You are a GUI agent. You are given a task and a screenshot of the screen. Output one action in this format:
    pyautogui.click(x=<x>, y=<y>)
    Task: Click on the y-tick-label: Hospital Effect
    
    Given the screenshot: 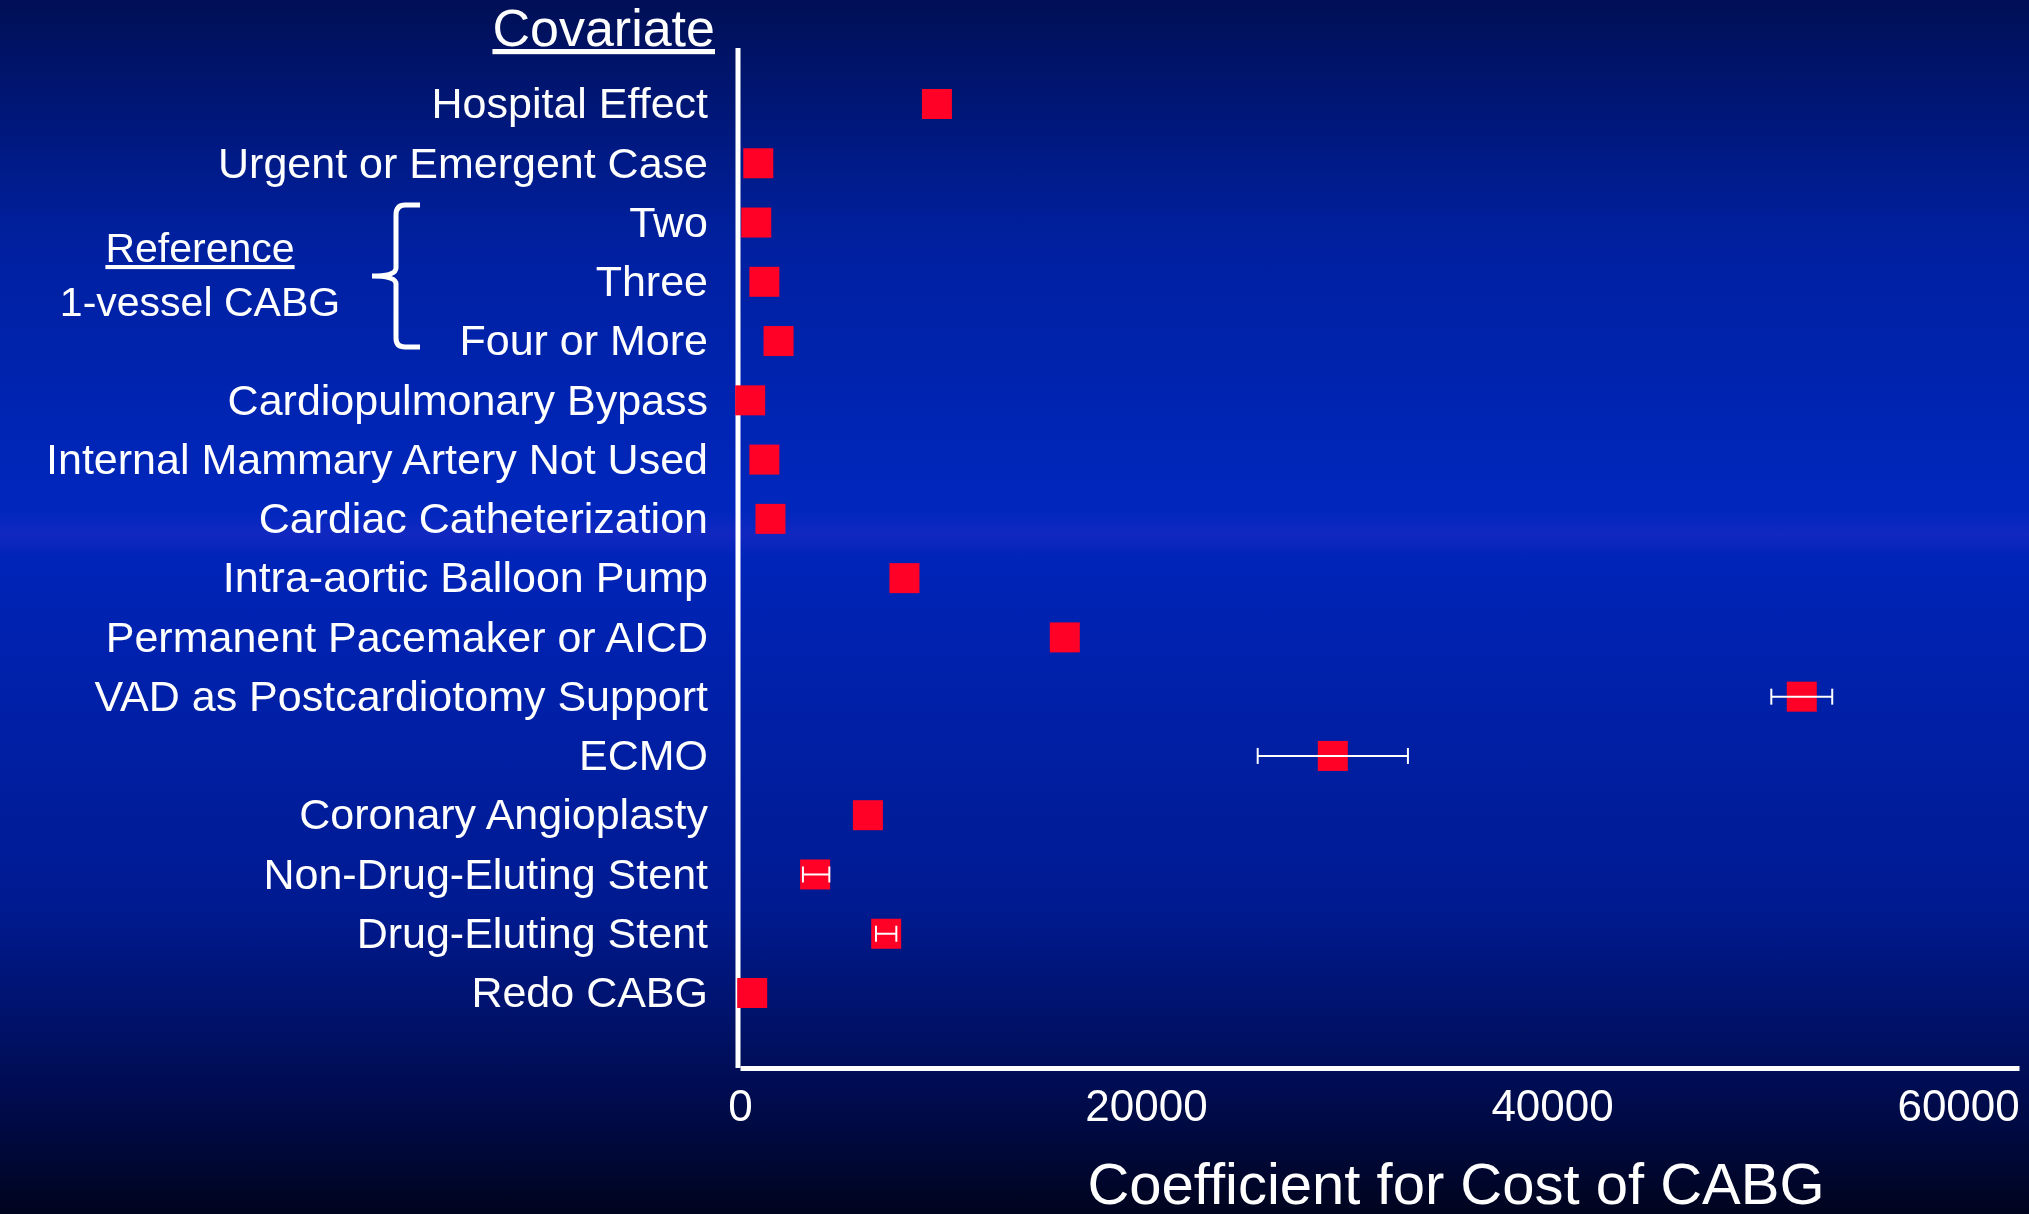 What is the action you would take?
    pyautogui.click(x=570, y=103)
    